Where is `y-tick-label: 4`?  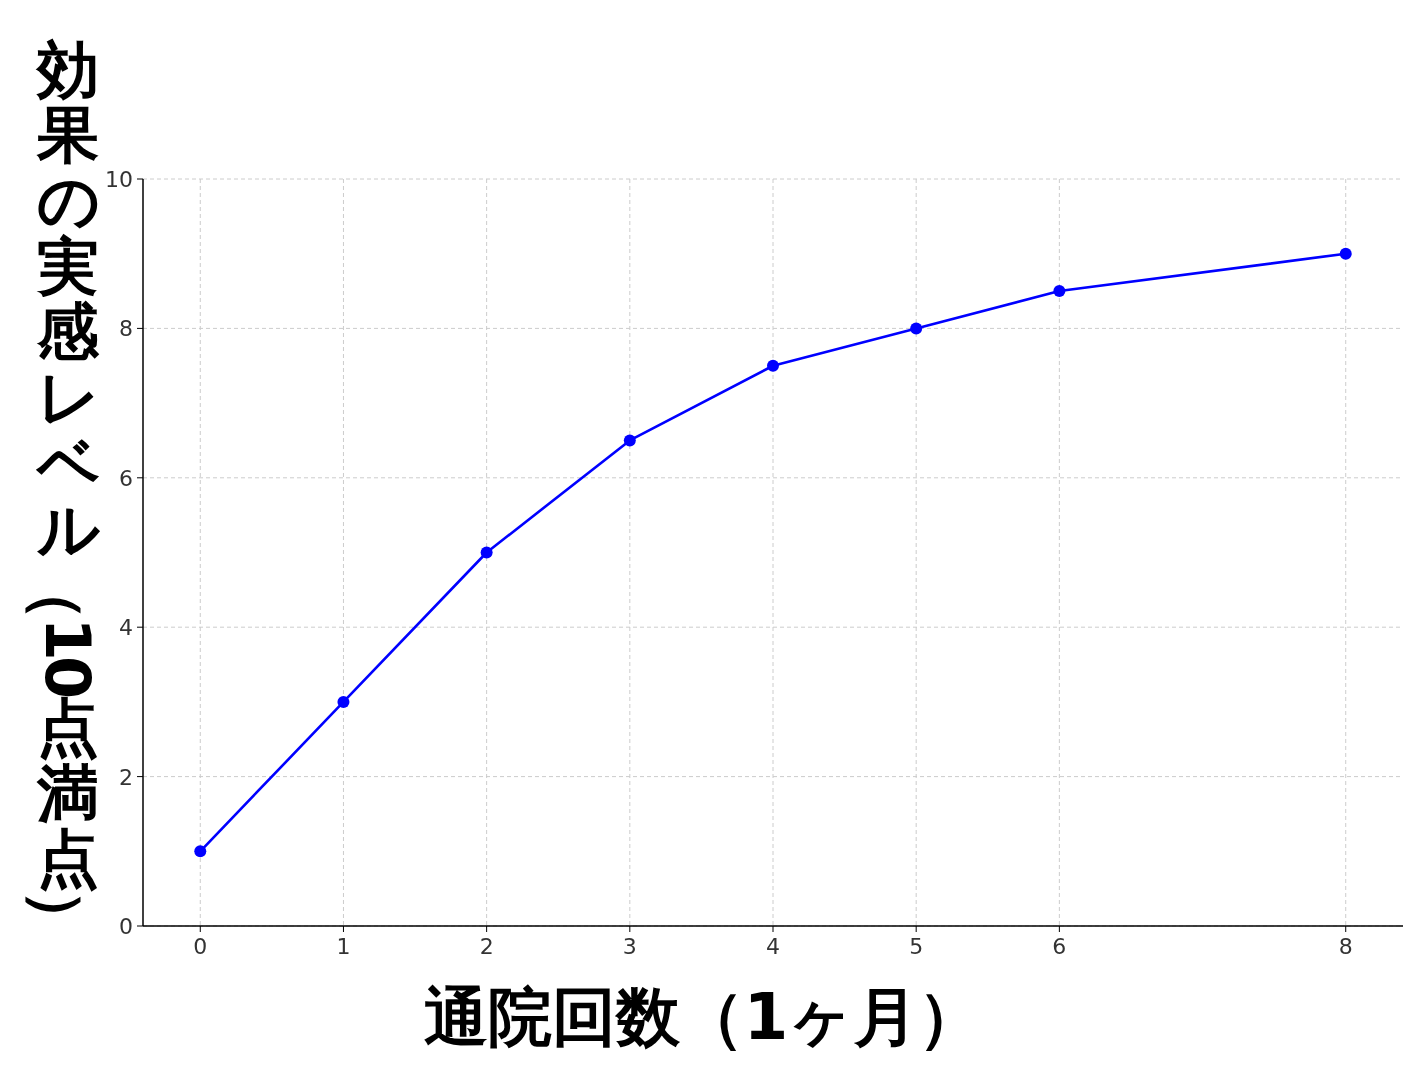
y-tick-label: 4 is located at coordinates (126, 628).